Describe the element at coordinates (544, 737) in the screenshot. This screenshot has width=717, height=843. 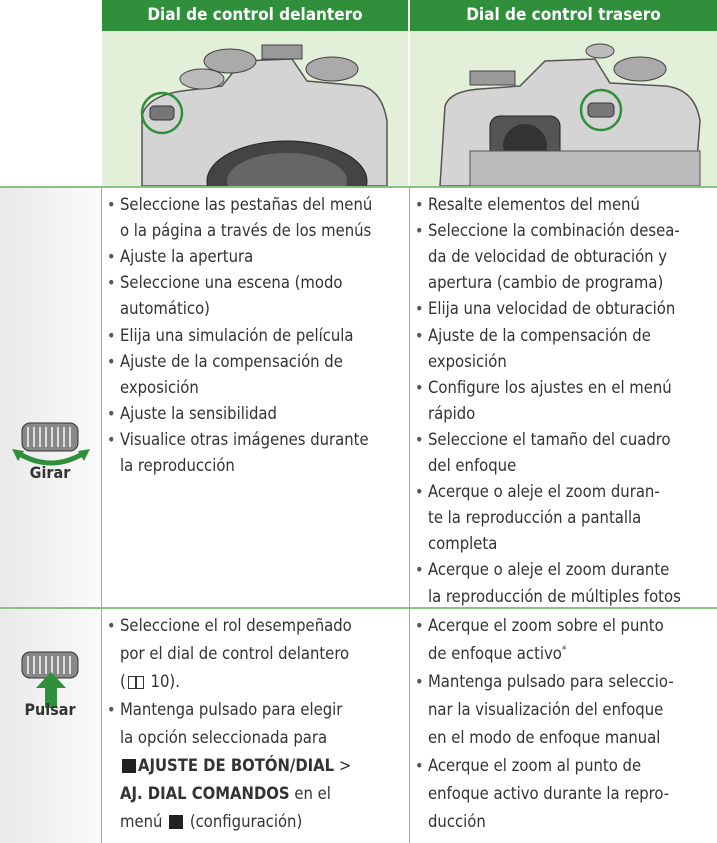
I see `bullet-line: en el modo de enfoque manual` at that location.